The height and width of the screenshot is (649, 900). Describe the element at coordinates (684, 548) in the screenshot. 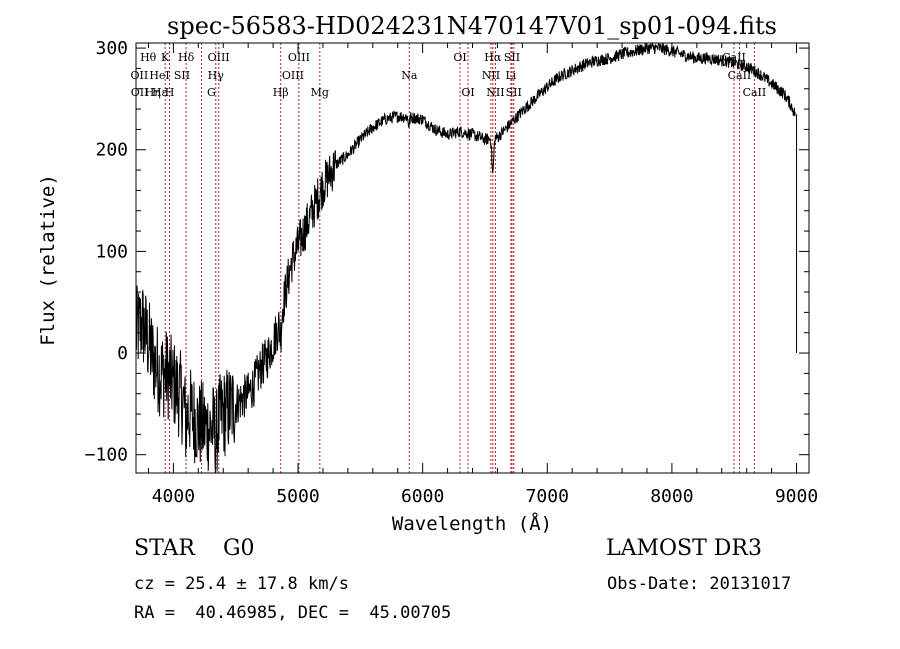

I see `survey-name: LAMOST DR3` at that location.